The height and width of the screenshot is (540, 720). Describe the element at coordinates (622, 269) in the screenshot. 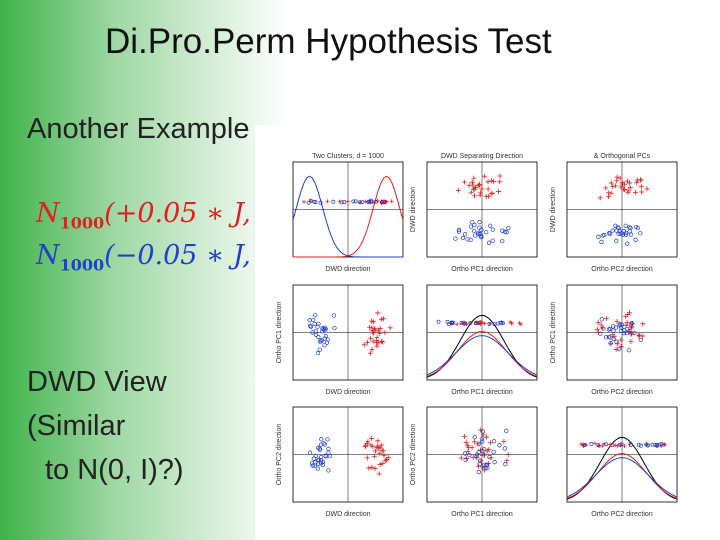

I see `x-axis-label: Ortho PC2 direction` at that location.